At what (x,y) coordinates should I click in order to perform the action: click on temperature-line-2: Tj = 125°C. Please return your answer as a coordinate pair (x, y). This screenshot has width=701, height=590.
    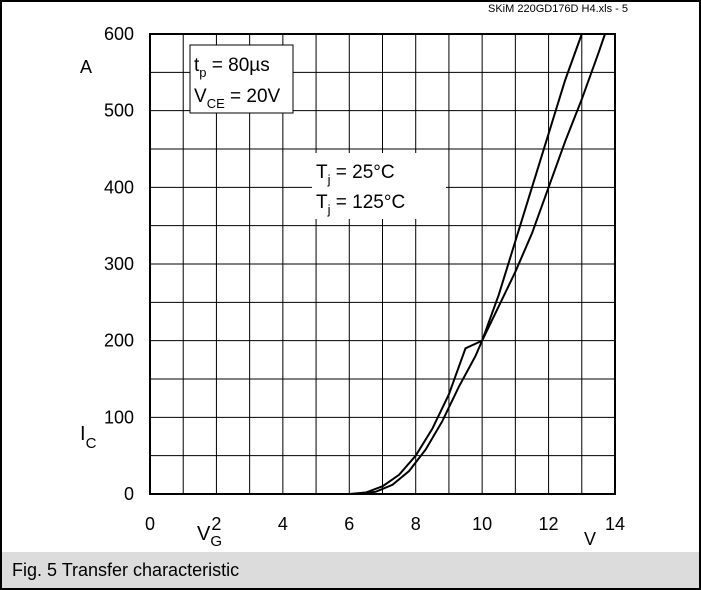
    Looking at the image, I should click on (360, 204).